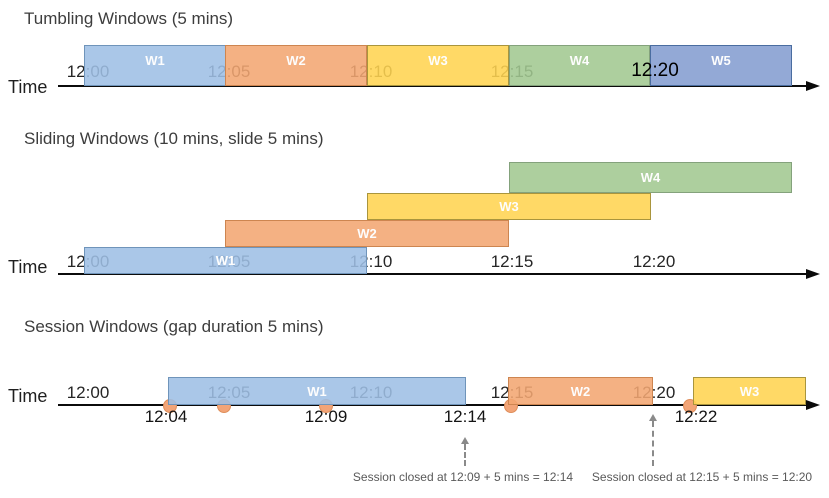 The image size is (829, 498). I want to click on event-time-label: 12:09, so click(326, 416).